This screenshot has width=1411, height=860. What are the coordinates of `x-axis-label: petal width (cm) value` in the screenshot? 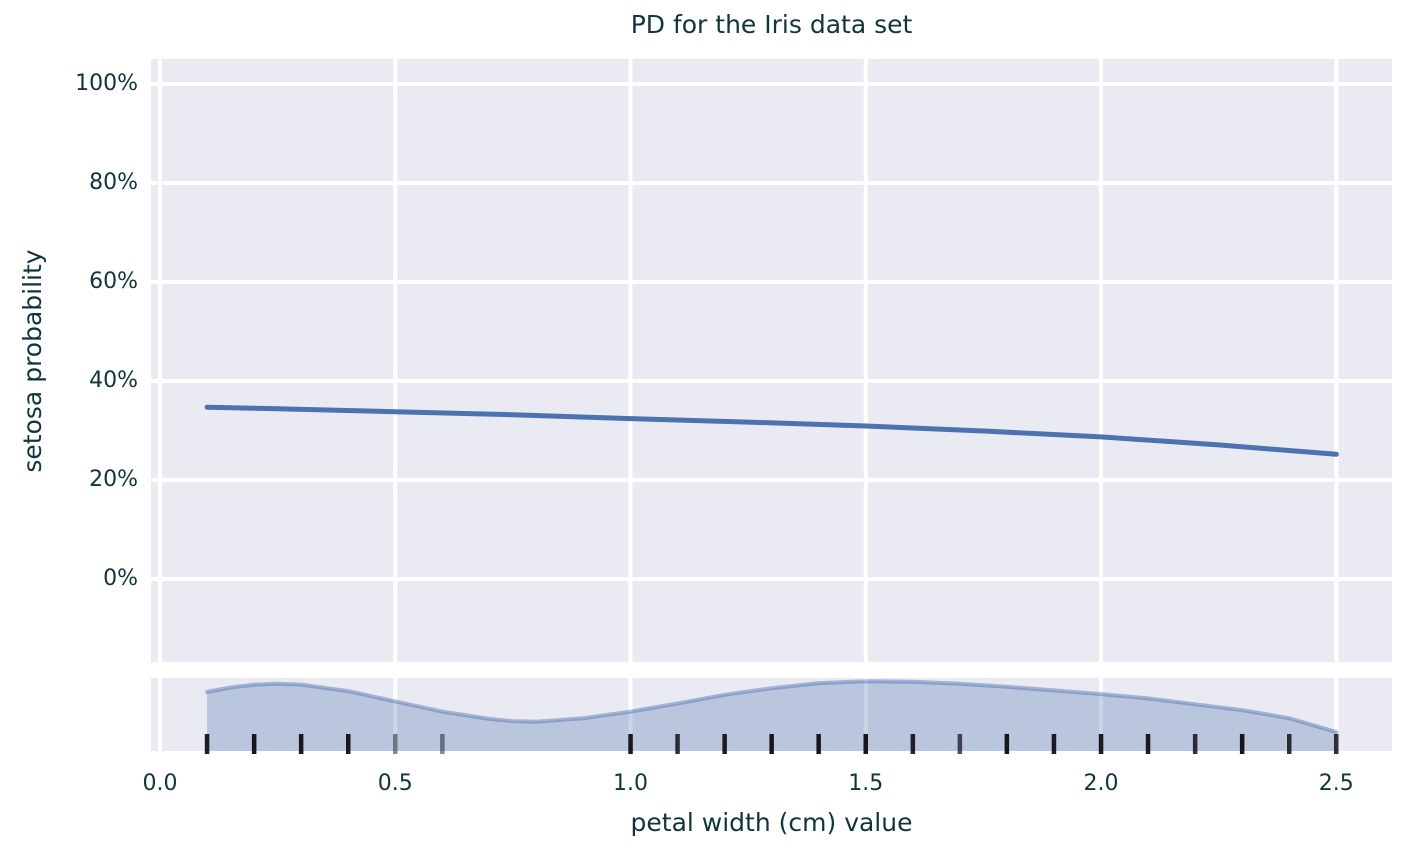 It's located at (771, 822).